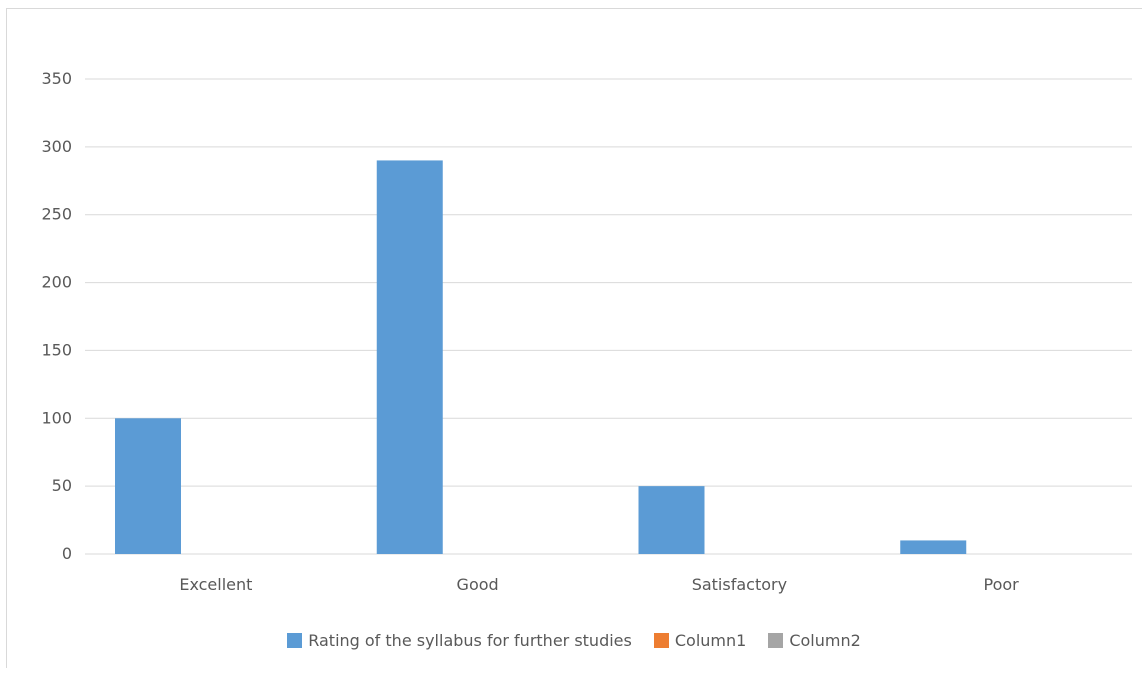 The image size is (1148, 673). I want to click on bar-excellent, so click(148, 486).